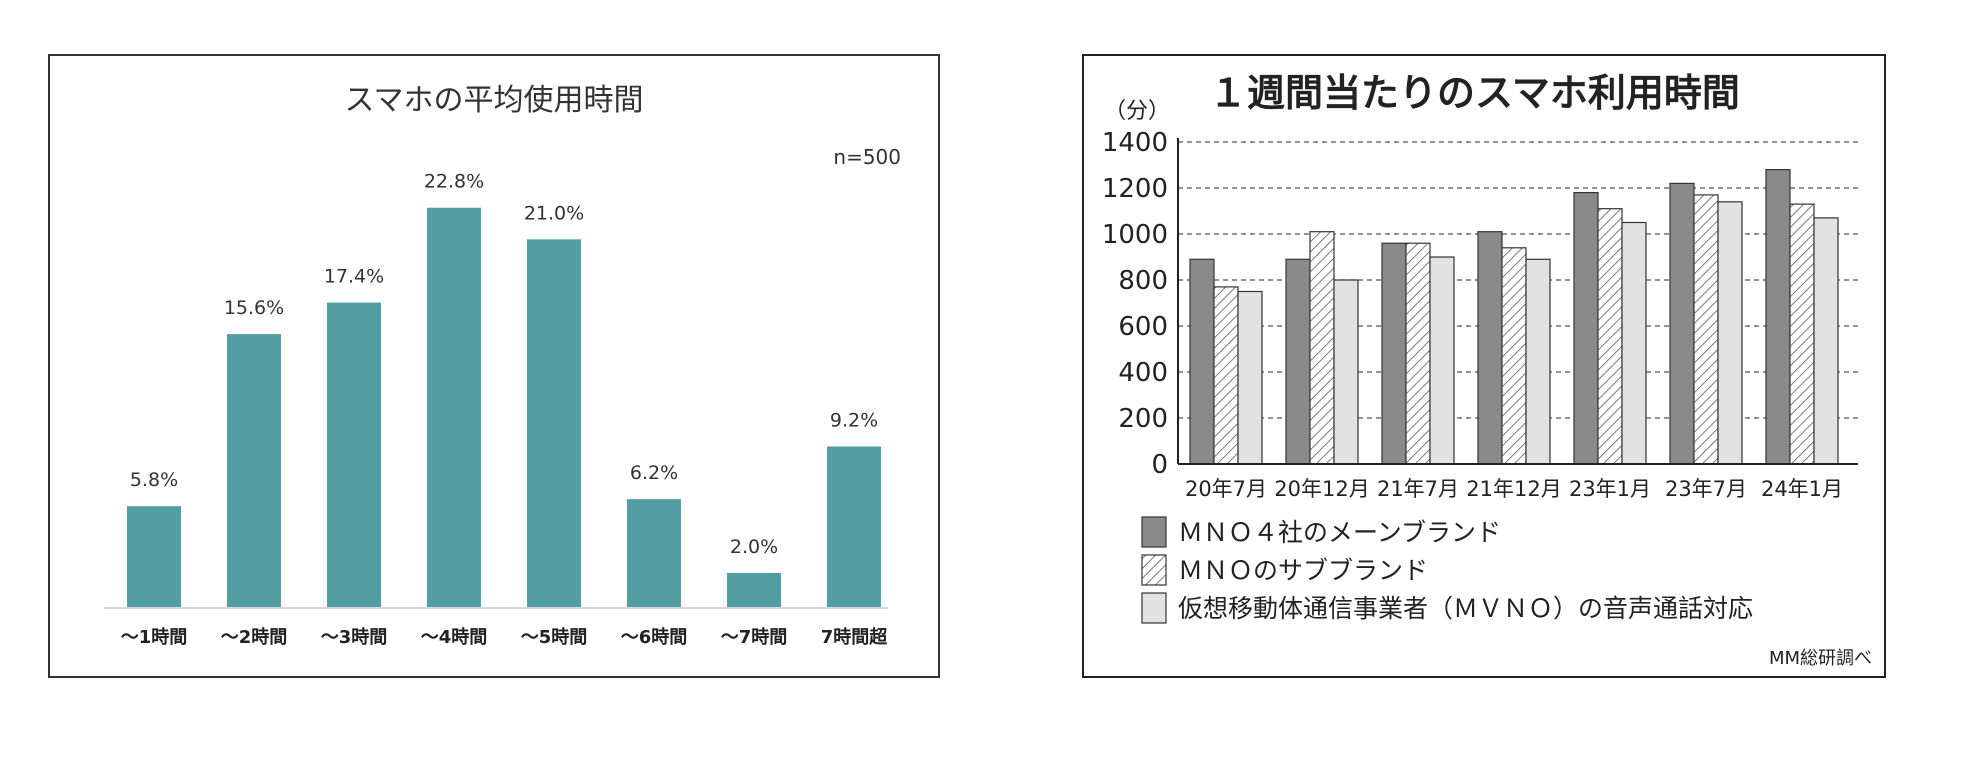 The image size is (1972, 772). I want to click on chart2-title: １週間当たりのスマホ利用時間, so click(1474, 93).